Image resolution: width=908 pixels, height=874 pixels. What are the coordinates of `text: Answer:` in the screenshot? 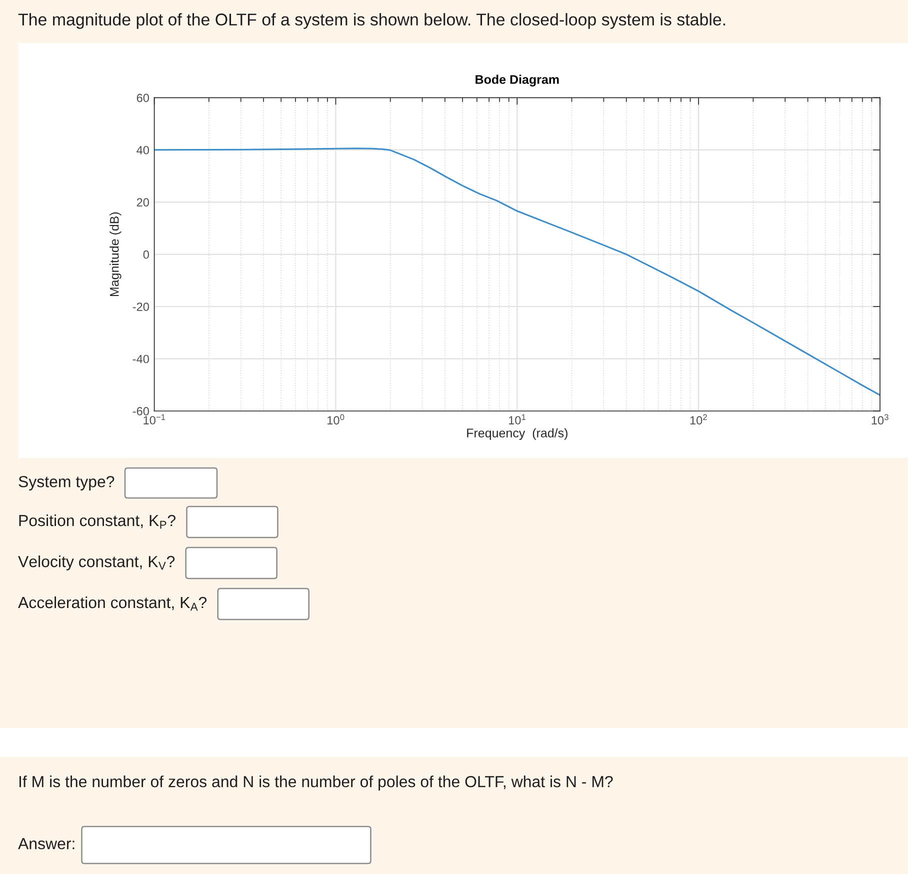 It's located at (46, 844).